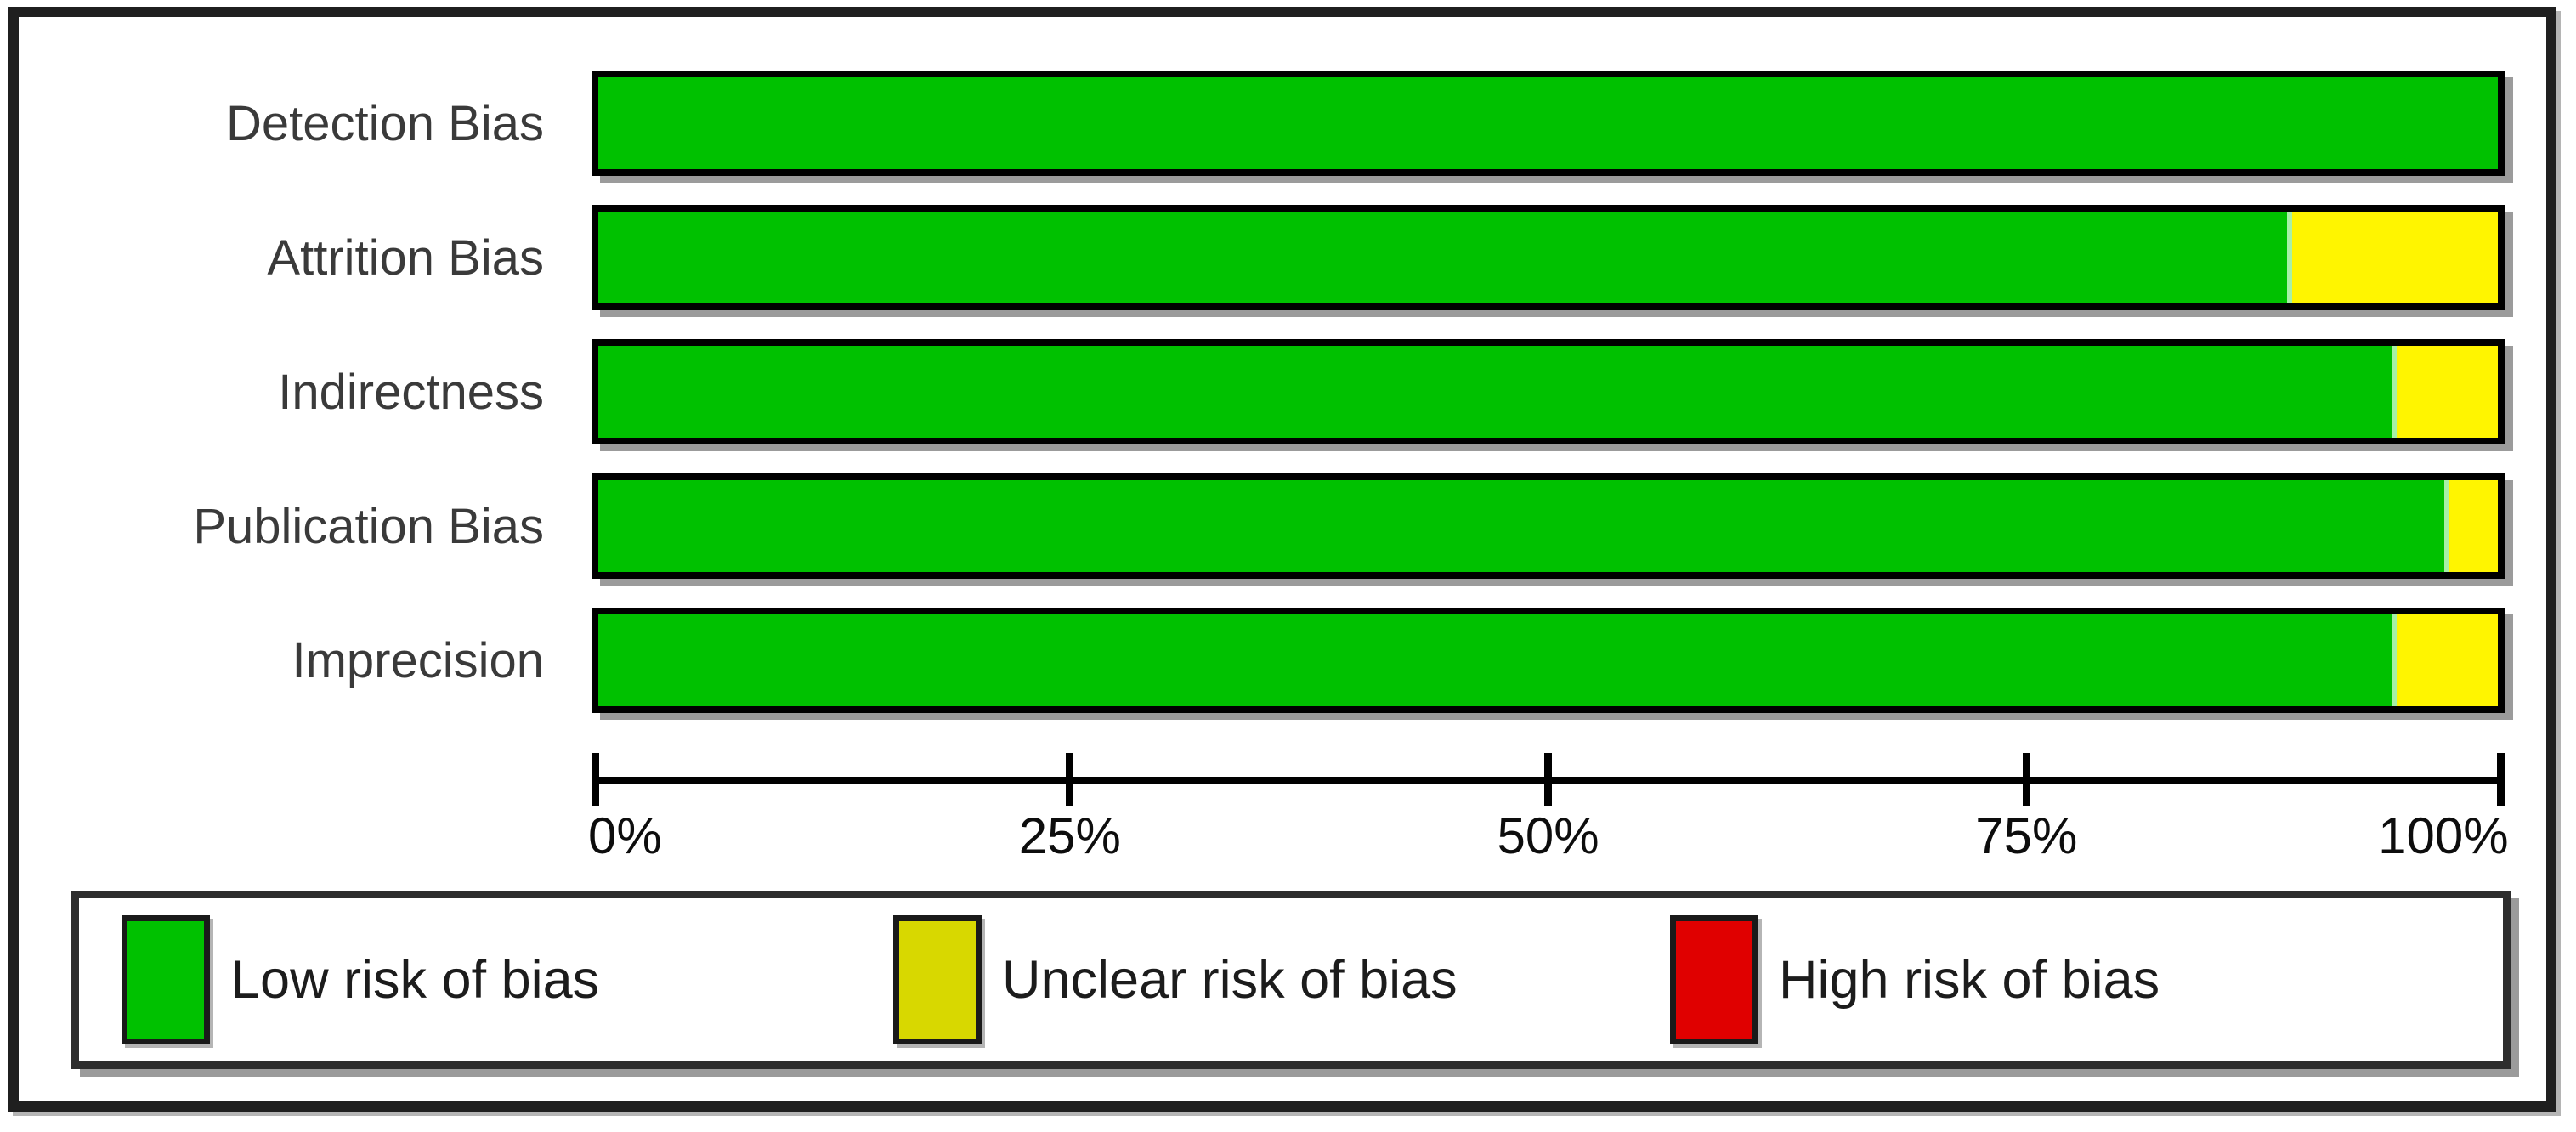 The width and height of the screenshot is (2576, 1132). I want to click on bar-row: Publication Bias, so click(1288, 526).